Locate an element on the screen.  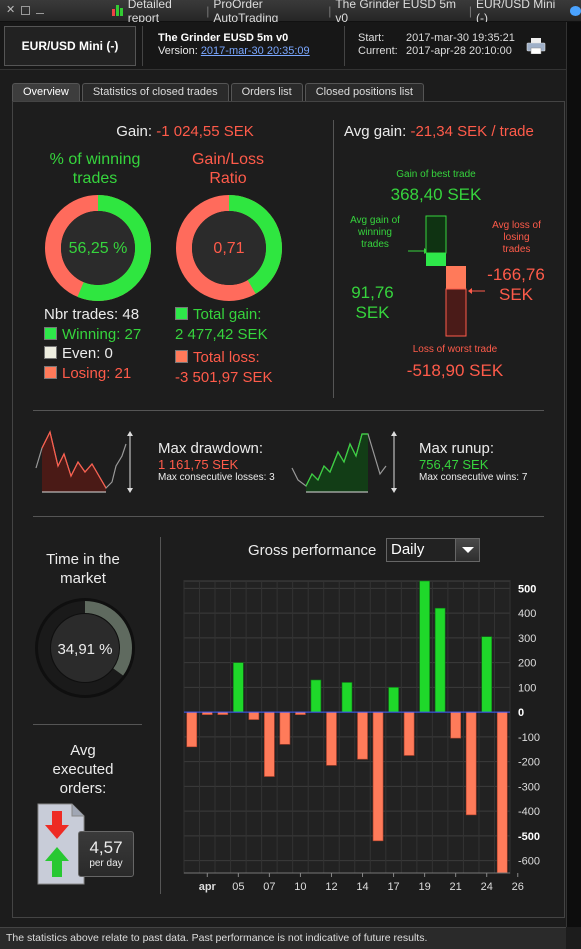
worst-trade-box is located at coordinates (456, 312).